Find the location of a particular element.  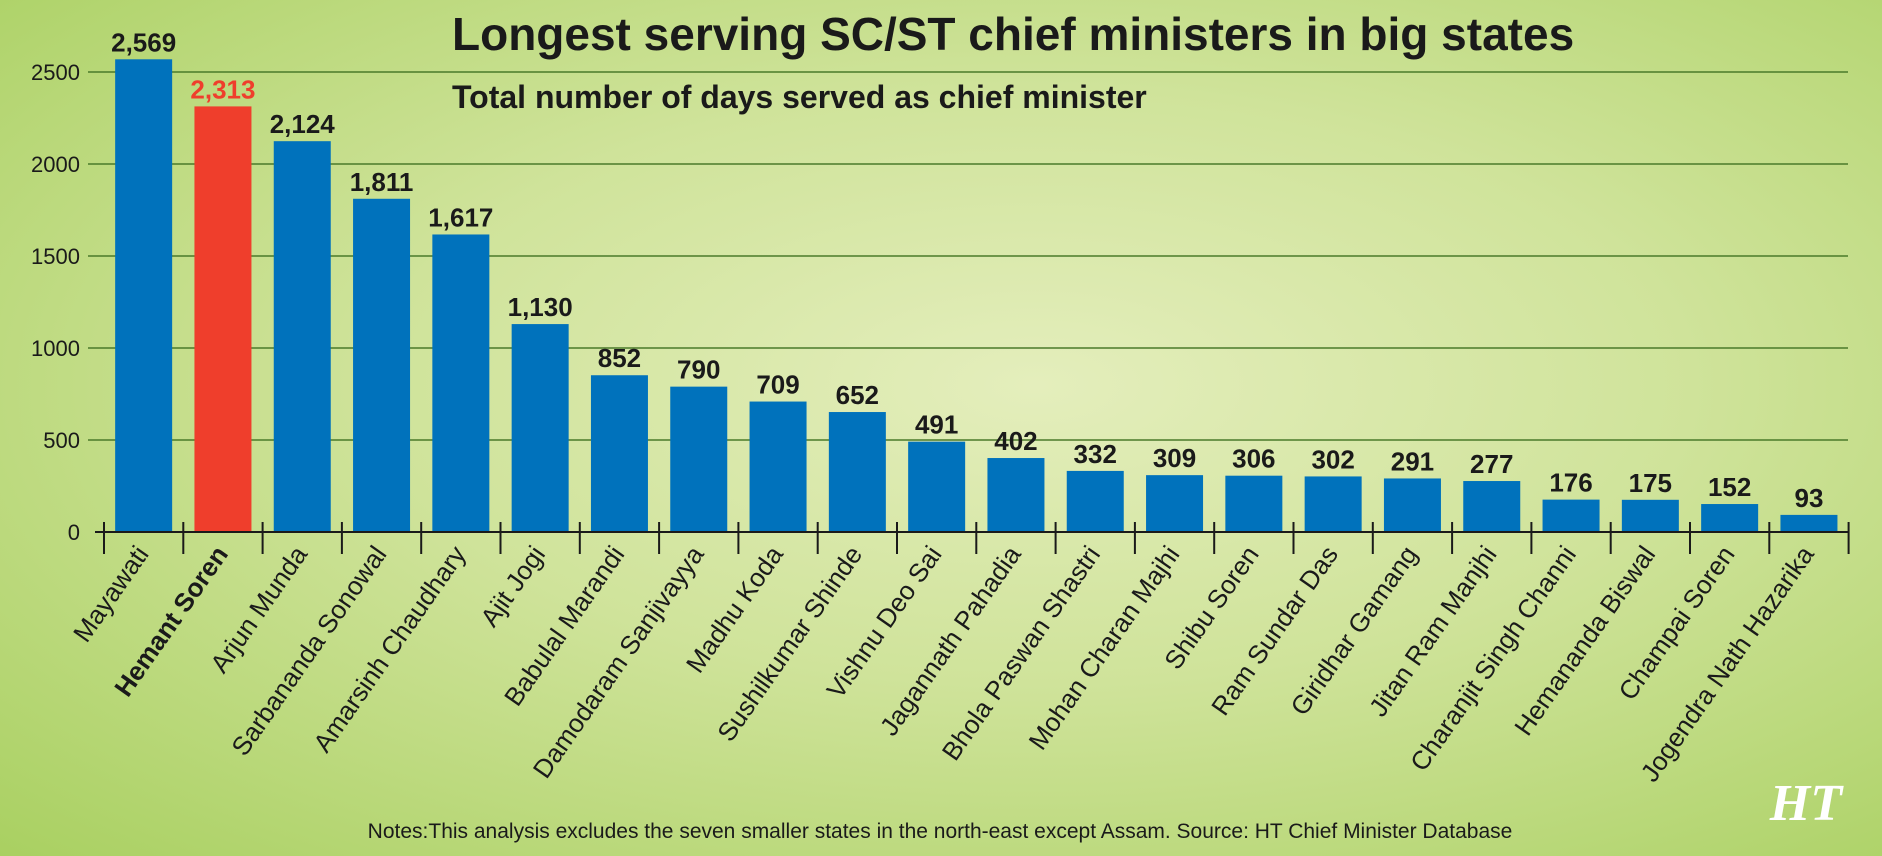

bar-value-label: 1,811 is located at coordinates (382, 182).